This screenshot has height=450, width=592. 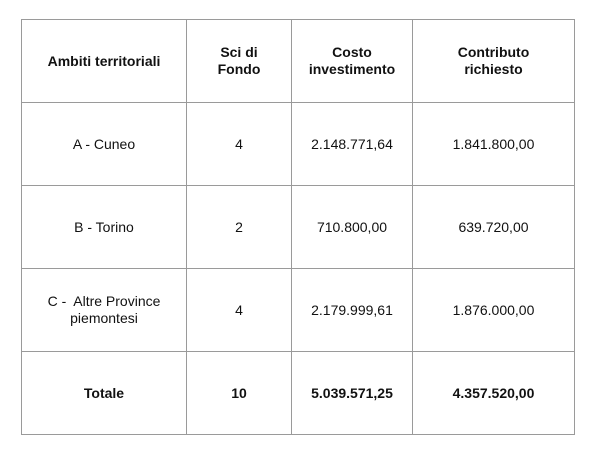 I want to click on cell-costo: 2.148.771,64, so click(x=352, y=144).